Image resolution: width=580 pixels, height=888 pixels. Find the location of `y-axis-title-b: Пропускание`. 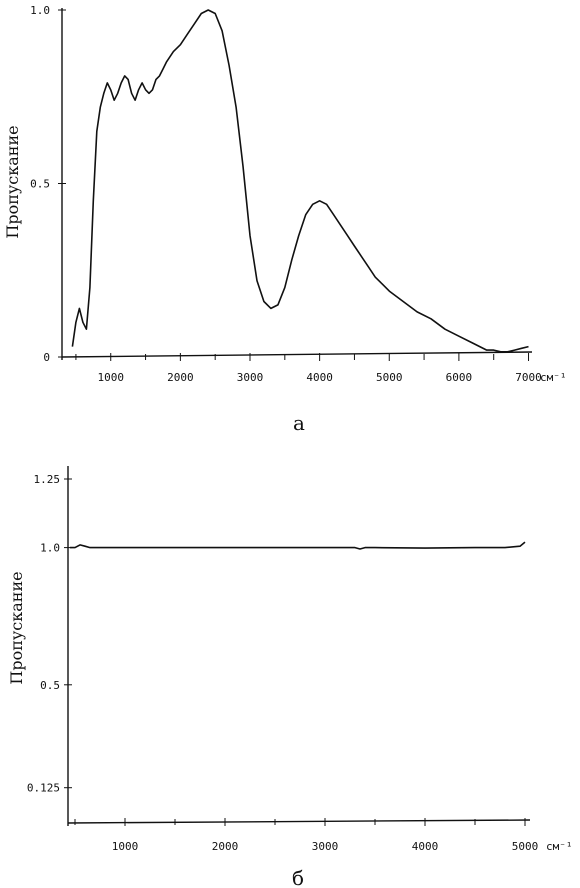

y-axis-title-b: Пропускание is located at coordinates (16, 627).